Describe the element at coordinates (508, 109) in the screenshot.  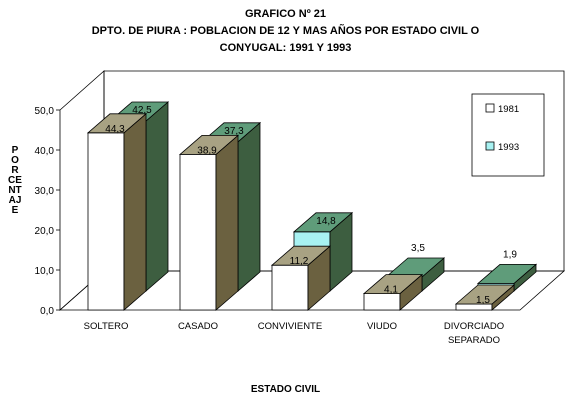
I see `legend-label-1981: 1981` at that location.